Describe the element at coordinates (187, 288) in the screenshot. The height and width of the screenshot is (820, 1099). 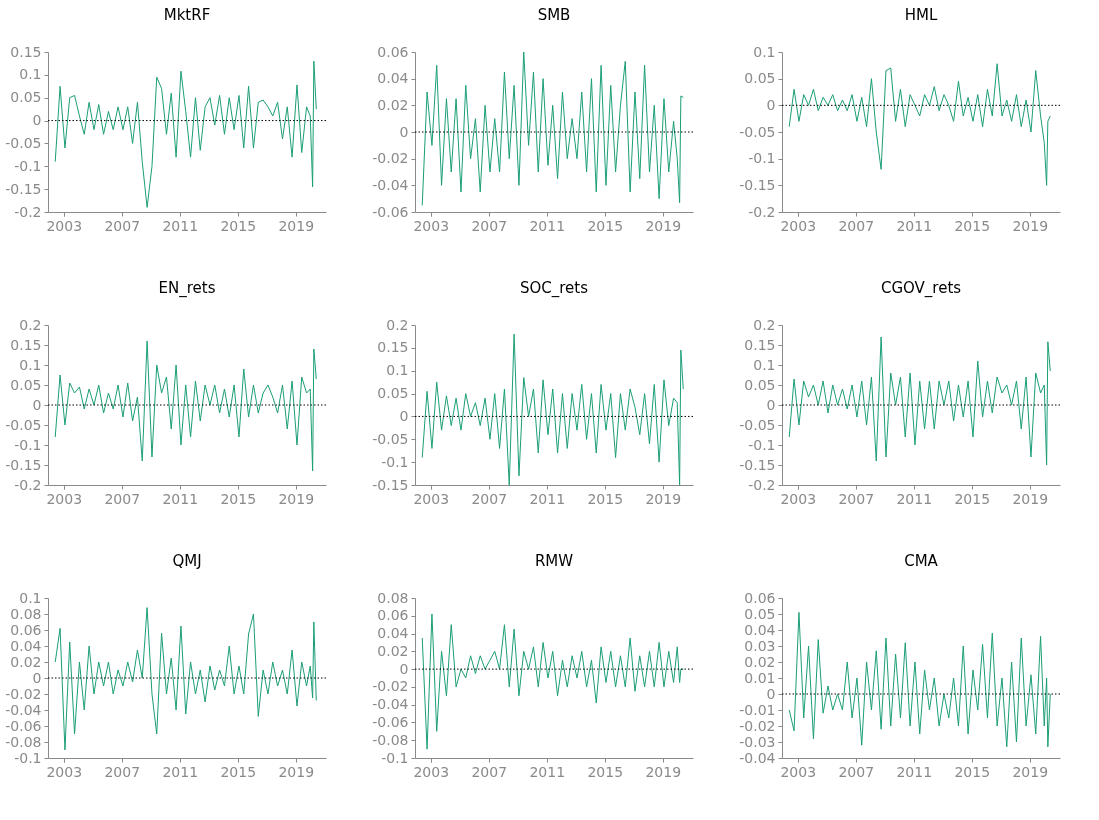
I see `chart-title: EN_rets` at that location.